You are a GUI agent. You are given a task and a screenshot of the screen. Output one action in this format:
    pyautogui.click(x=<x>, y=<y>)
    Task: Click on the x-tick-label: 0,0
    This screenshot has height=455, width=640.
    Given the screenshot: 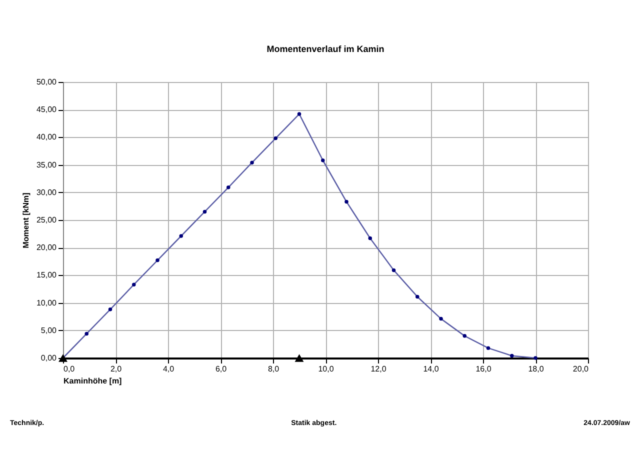 What is the action you would take?
    pyautogui.click(x=70, y=369)
    